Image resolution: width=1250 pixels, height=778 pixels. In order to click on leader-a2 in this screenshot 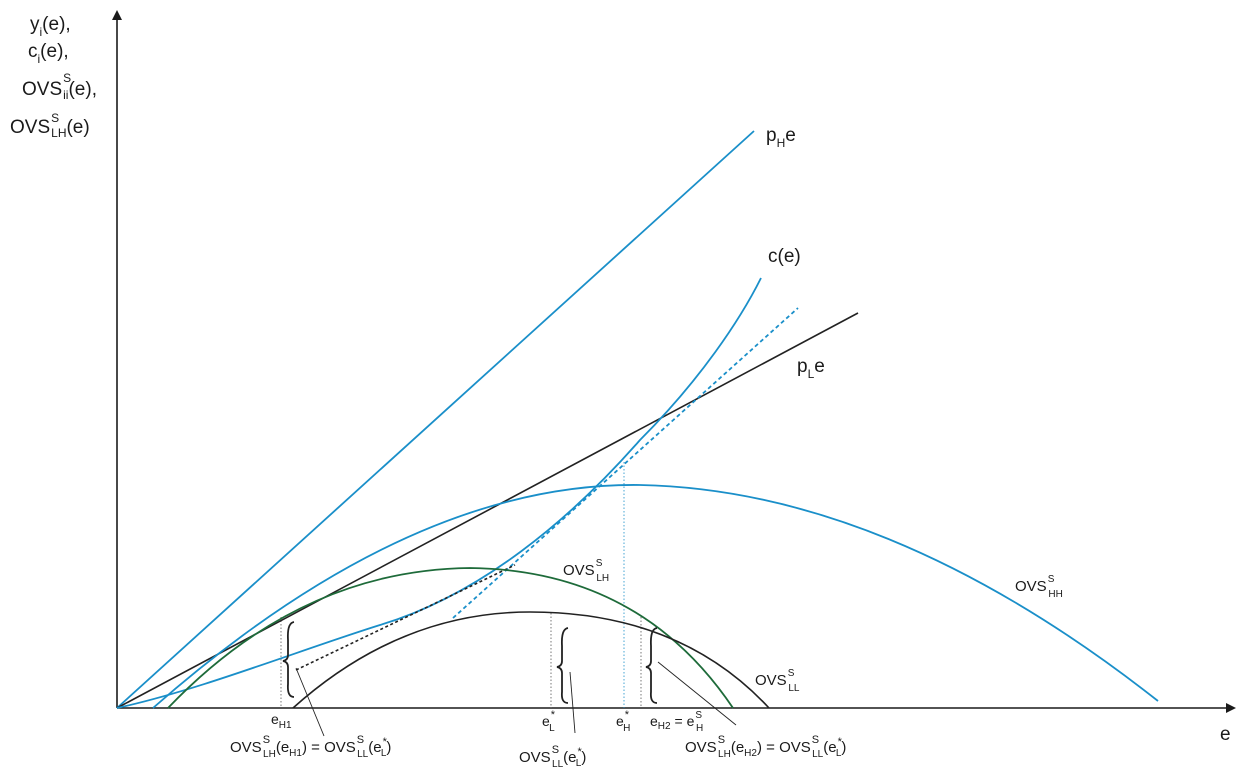, I will do `click(572, 702)`.